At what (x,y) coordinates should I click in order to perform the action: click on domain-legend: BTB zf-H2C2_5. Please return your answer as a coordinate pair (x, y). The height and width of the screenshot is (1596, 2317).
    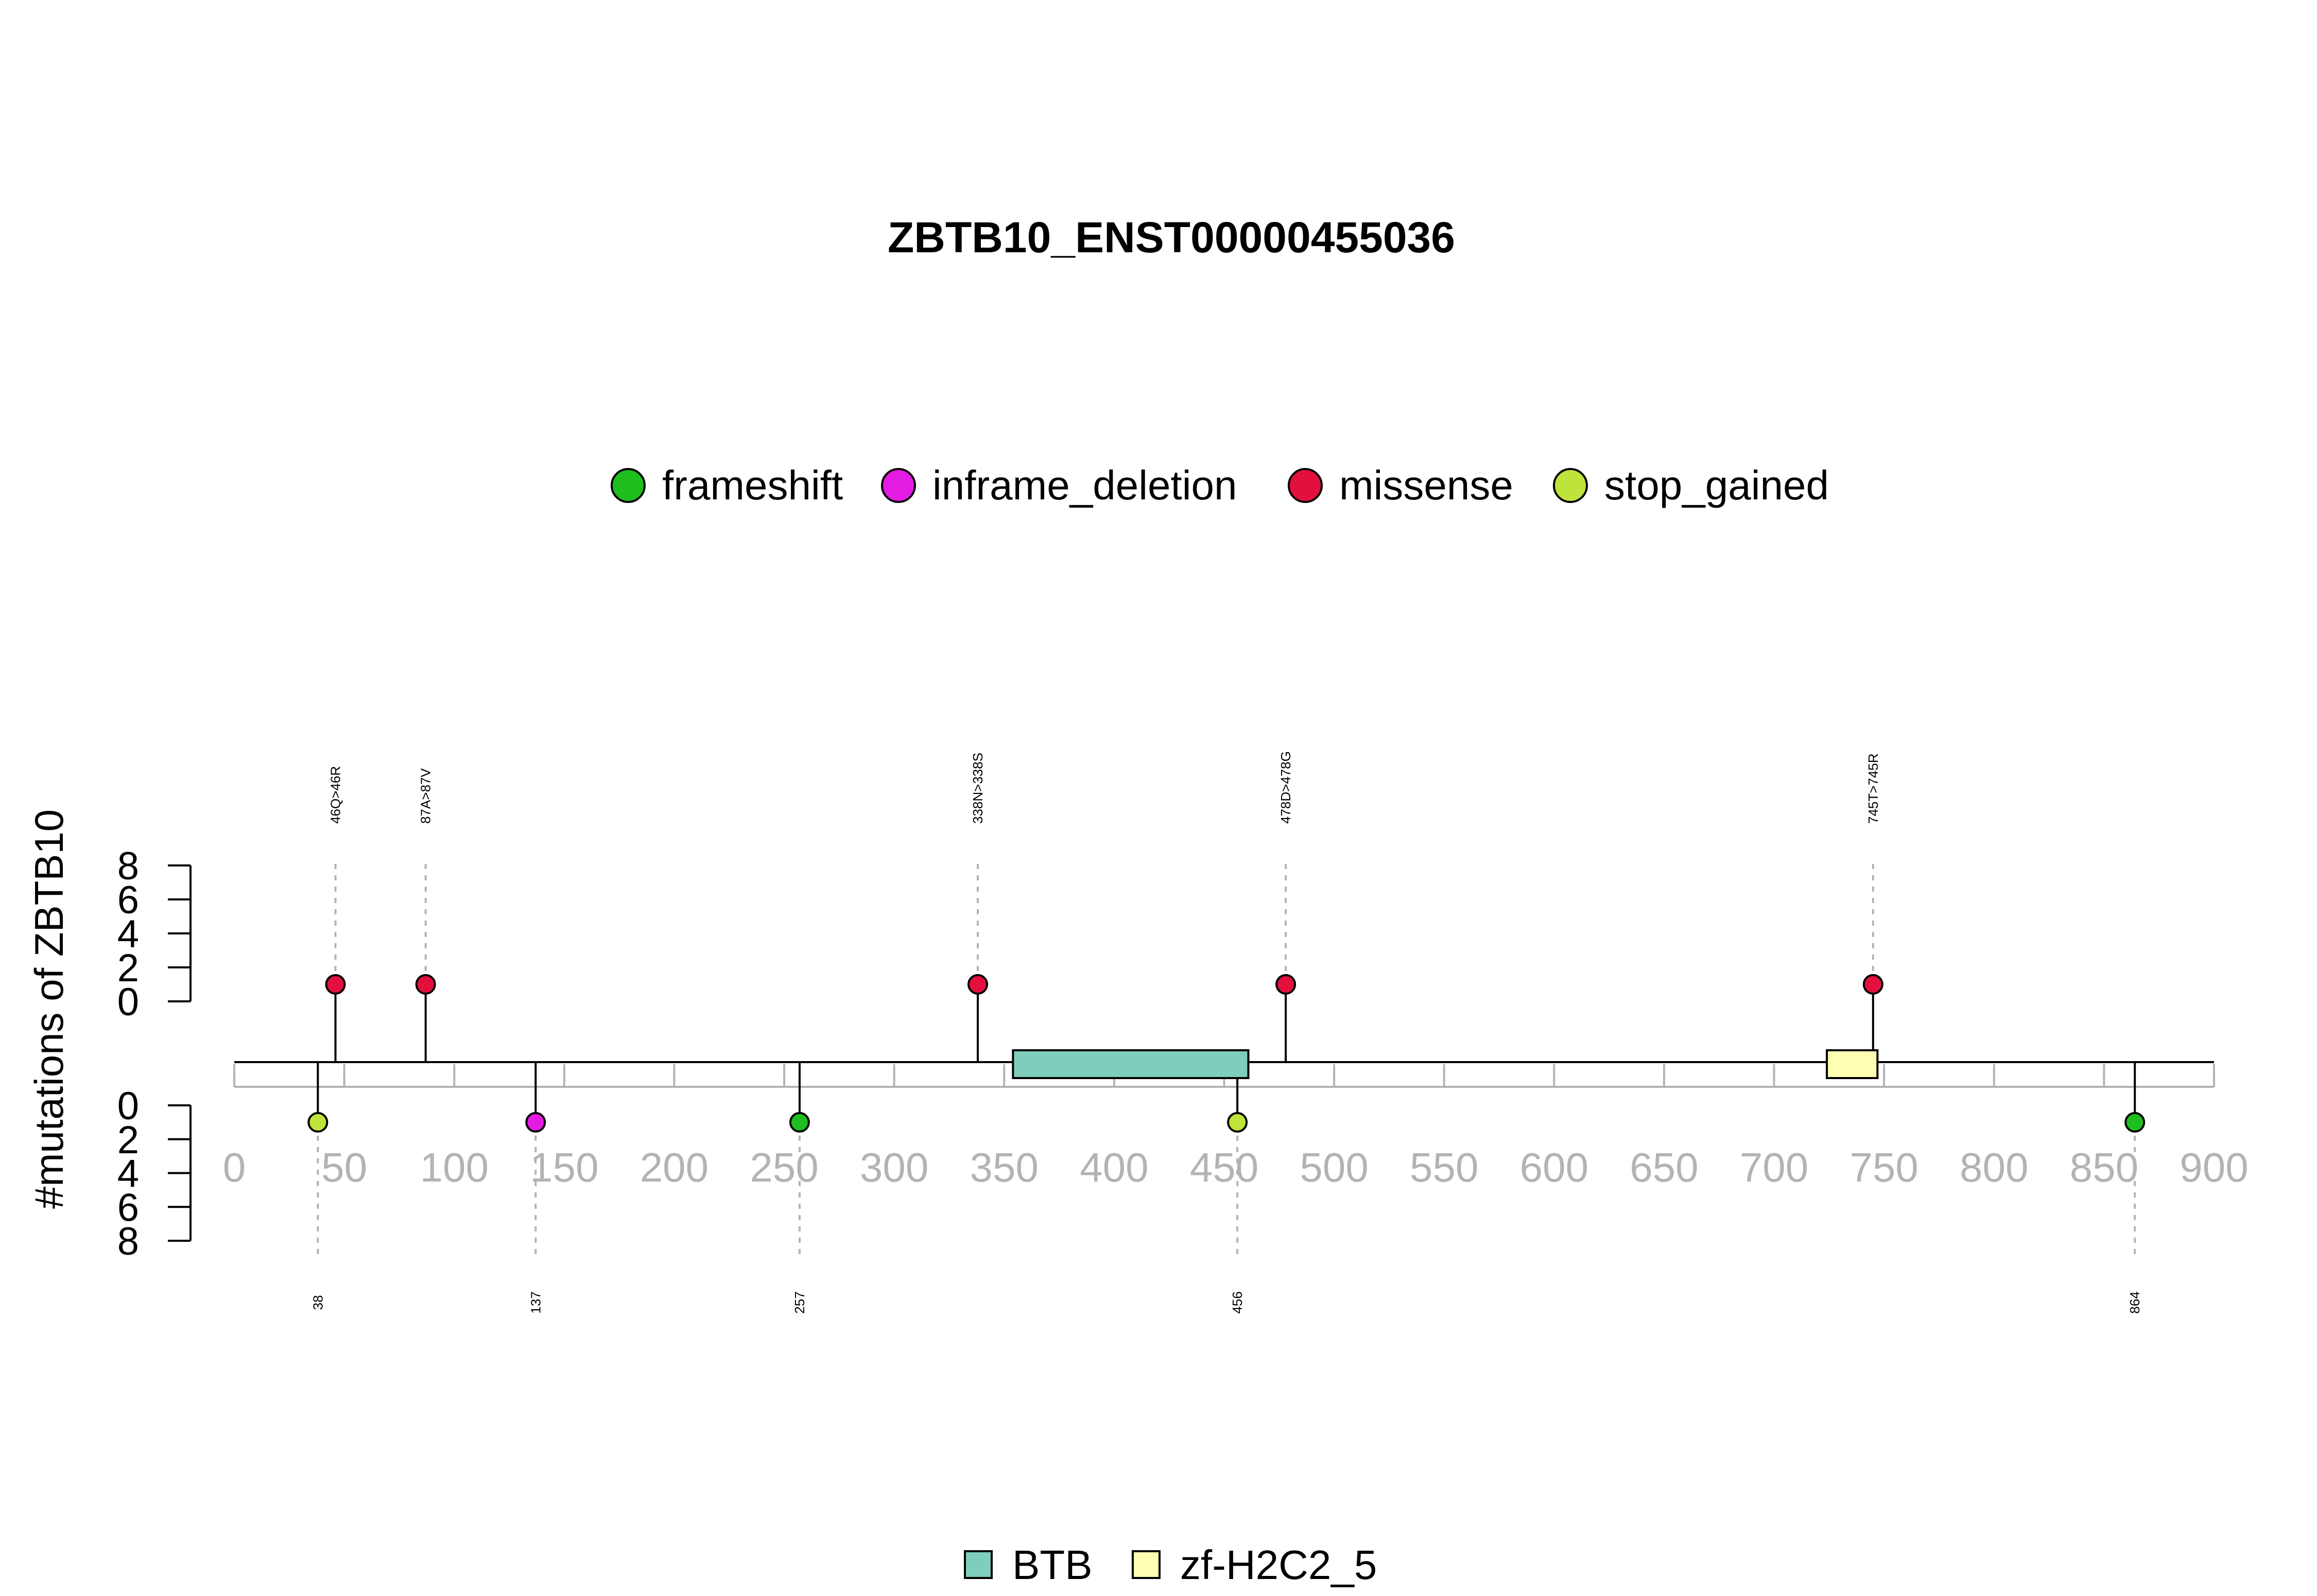
    Looking at the image, I should click on (1170, 1565).